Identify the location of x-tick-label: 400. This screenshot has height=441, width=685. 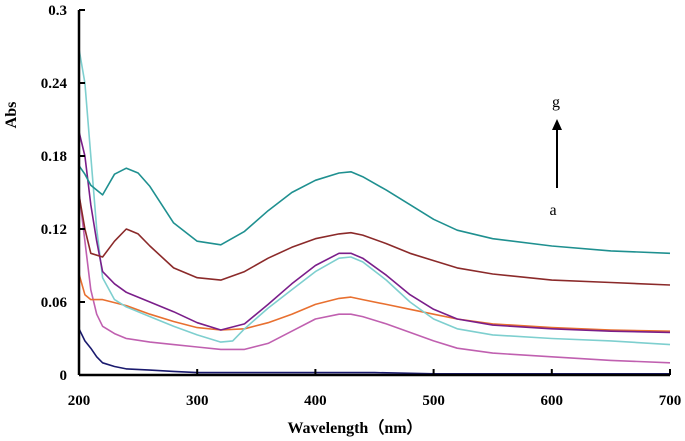
(315, 401).